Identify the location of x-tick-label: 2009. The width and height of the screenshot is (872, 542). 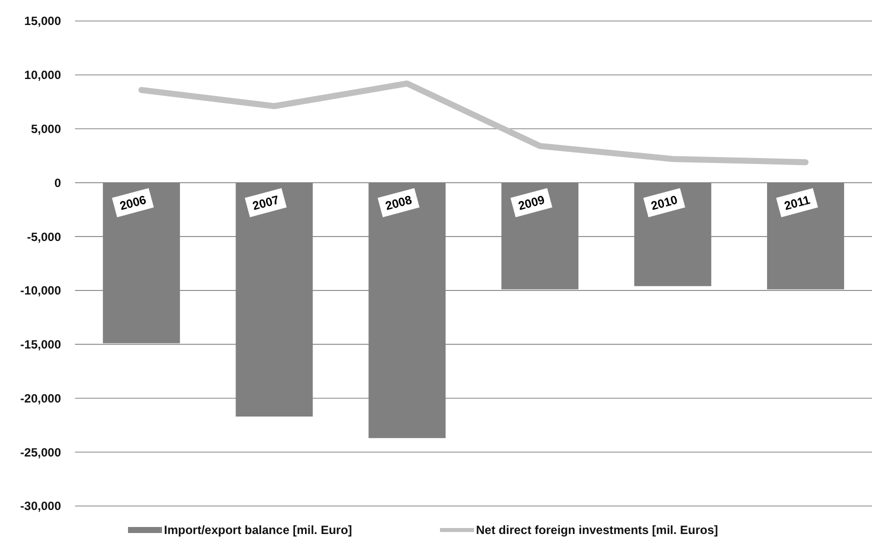
(531, 203).